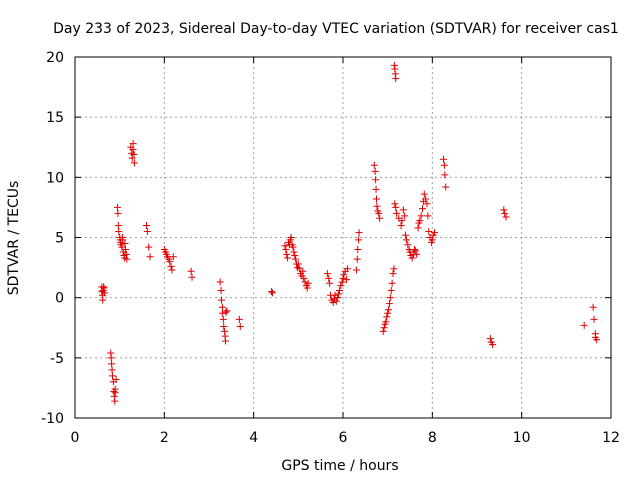 This screenshot has width=640, height=480. I want to click on y-tick-label: 0, so click(59, 299).